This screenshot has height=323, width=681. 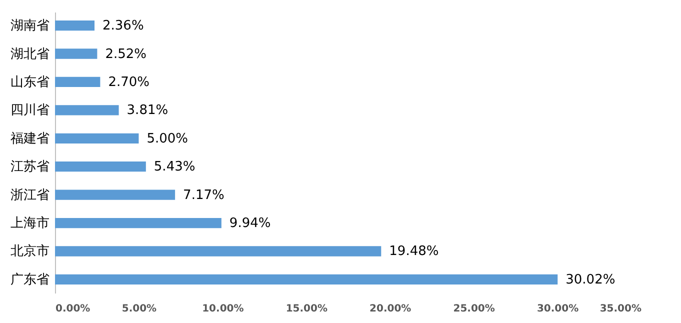 I want to click on y-tick-label: 湖北省, so click(x=30, y=54).